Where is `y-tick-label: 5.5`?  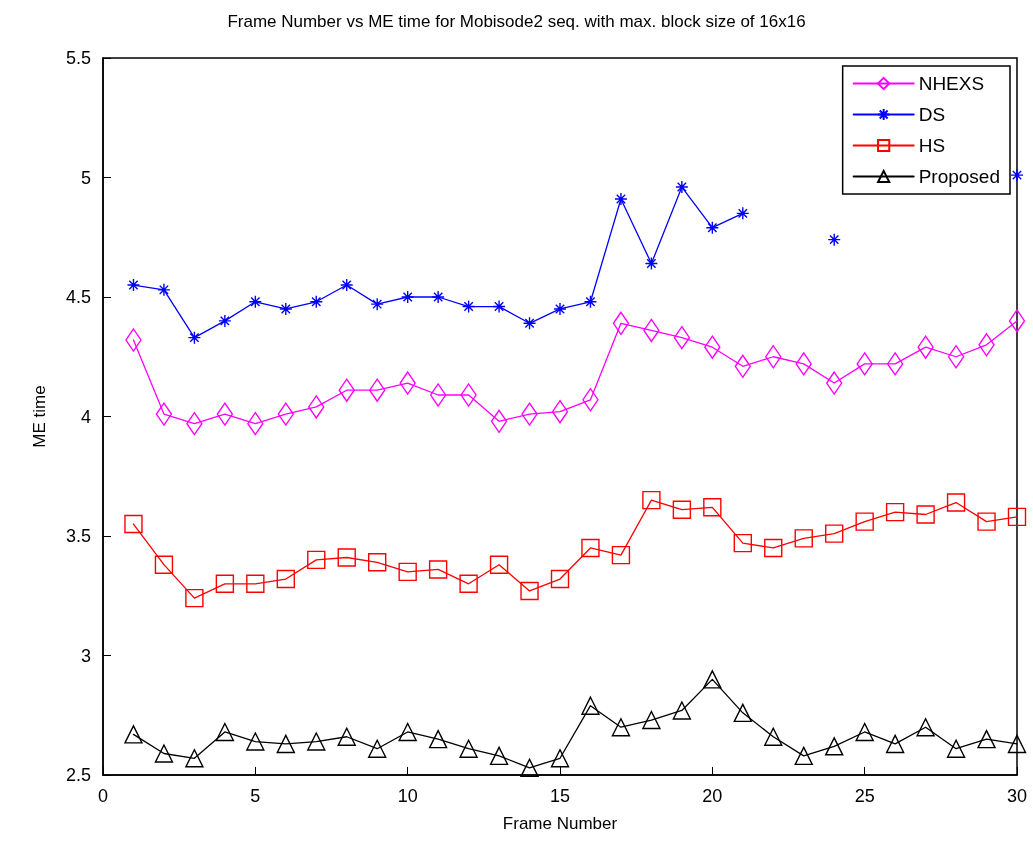
y-tick-label: 5.5 is located at coordinates (78, 58).